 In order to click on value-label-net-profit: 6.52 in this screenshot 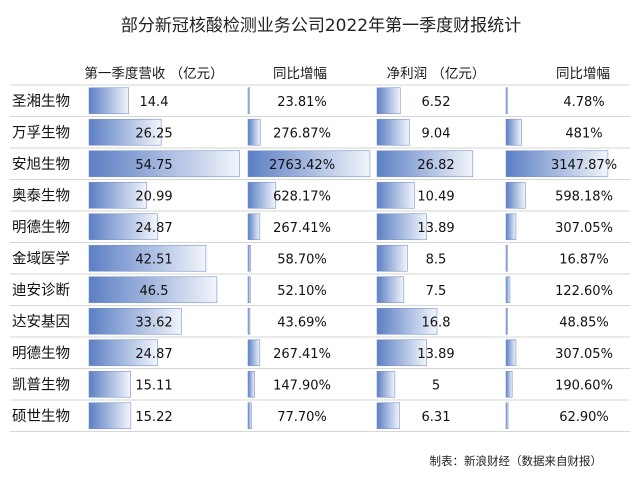, I will do `click(436, 102)`.